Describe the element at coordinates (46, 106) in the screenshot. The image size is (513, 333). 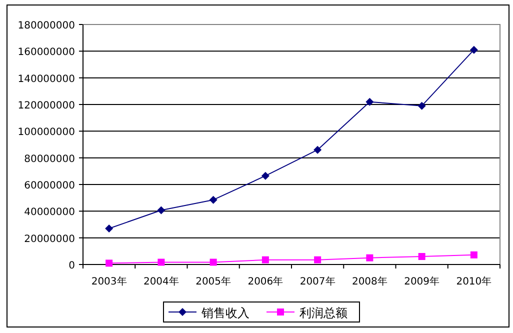
I see `y-tick-label: 120000000` at that location.